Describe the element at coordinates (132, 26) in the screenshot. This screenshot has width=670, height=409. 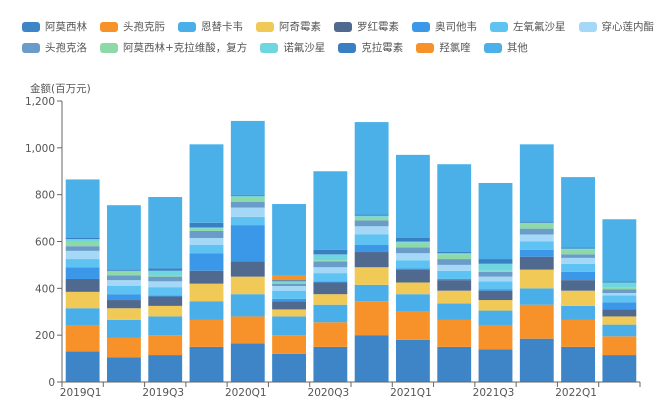
I see `legend-item: 头孢克肟` at that location.